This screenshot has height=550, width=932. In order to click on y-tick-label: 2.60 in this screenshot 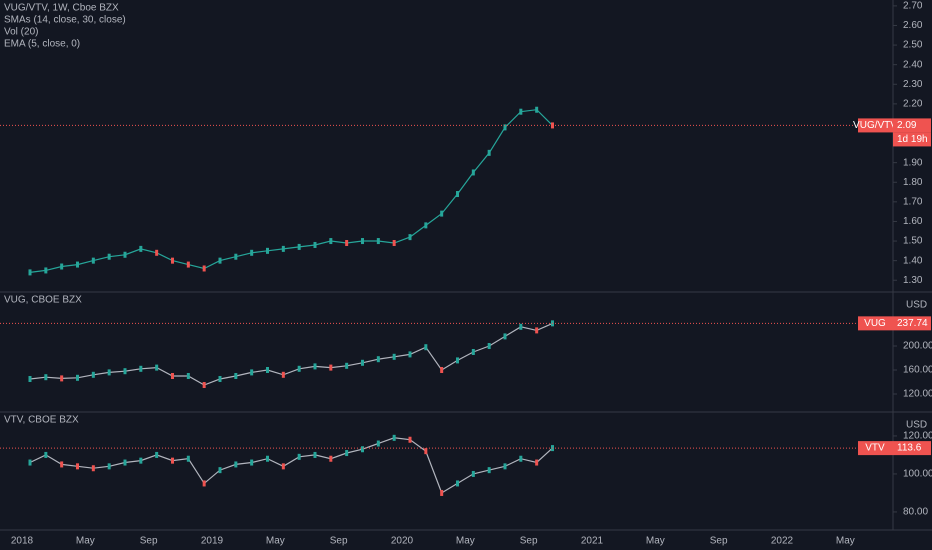, I will do `click(913, 25)`.